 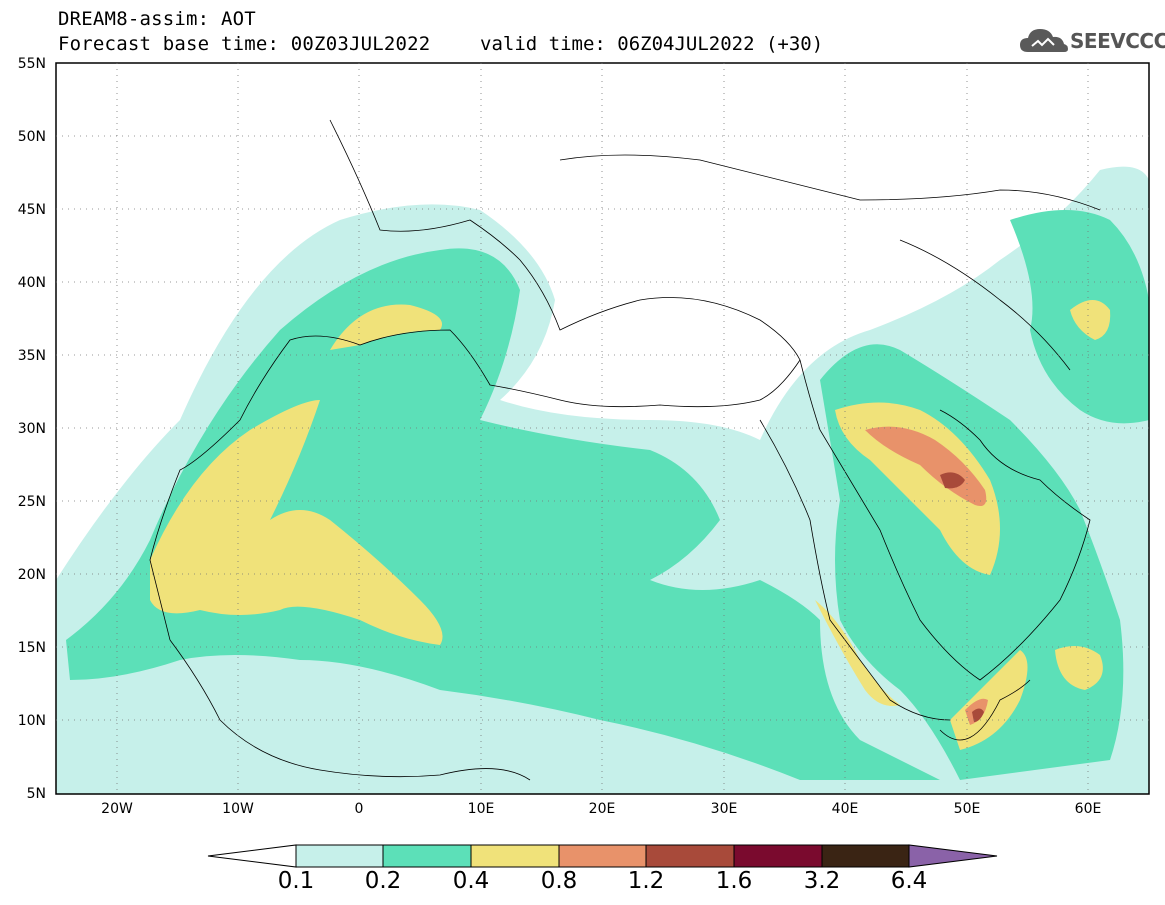 What do you see at coordinates (117, 809) in the screenshot?
I see `lon-label: 20W` at bounding box center [117, 809].